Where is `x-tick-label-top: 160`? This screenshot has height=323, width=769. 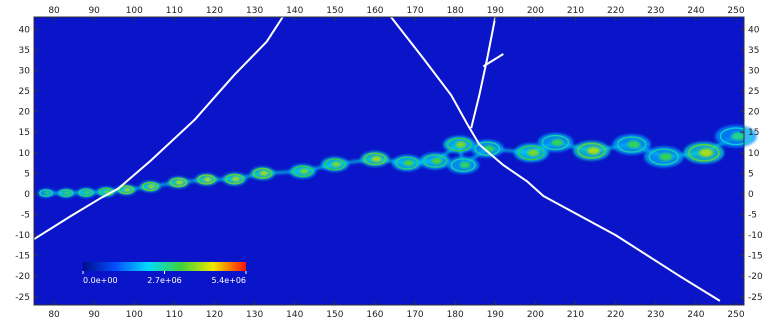
x-tick-label-top: 160 is located at coordinates (374, 11).